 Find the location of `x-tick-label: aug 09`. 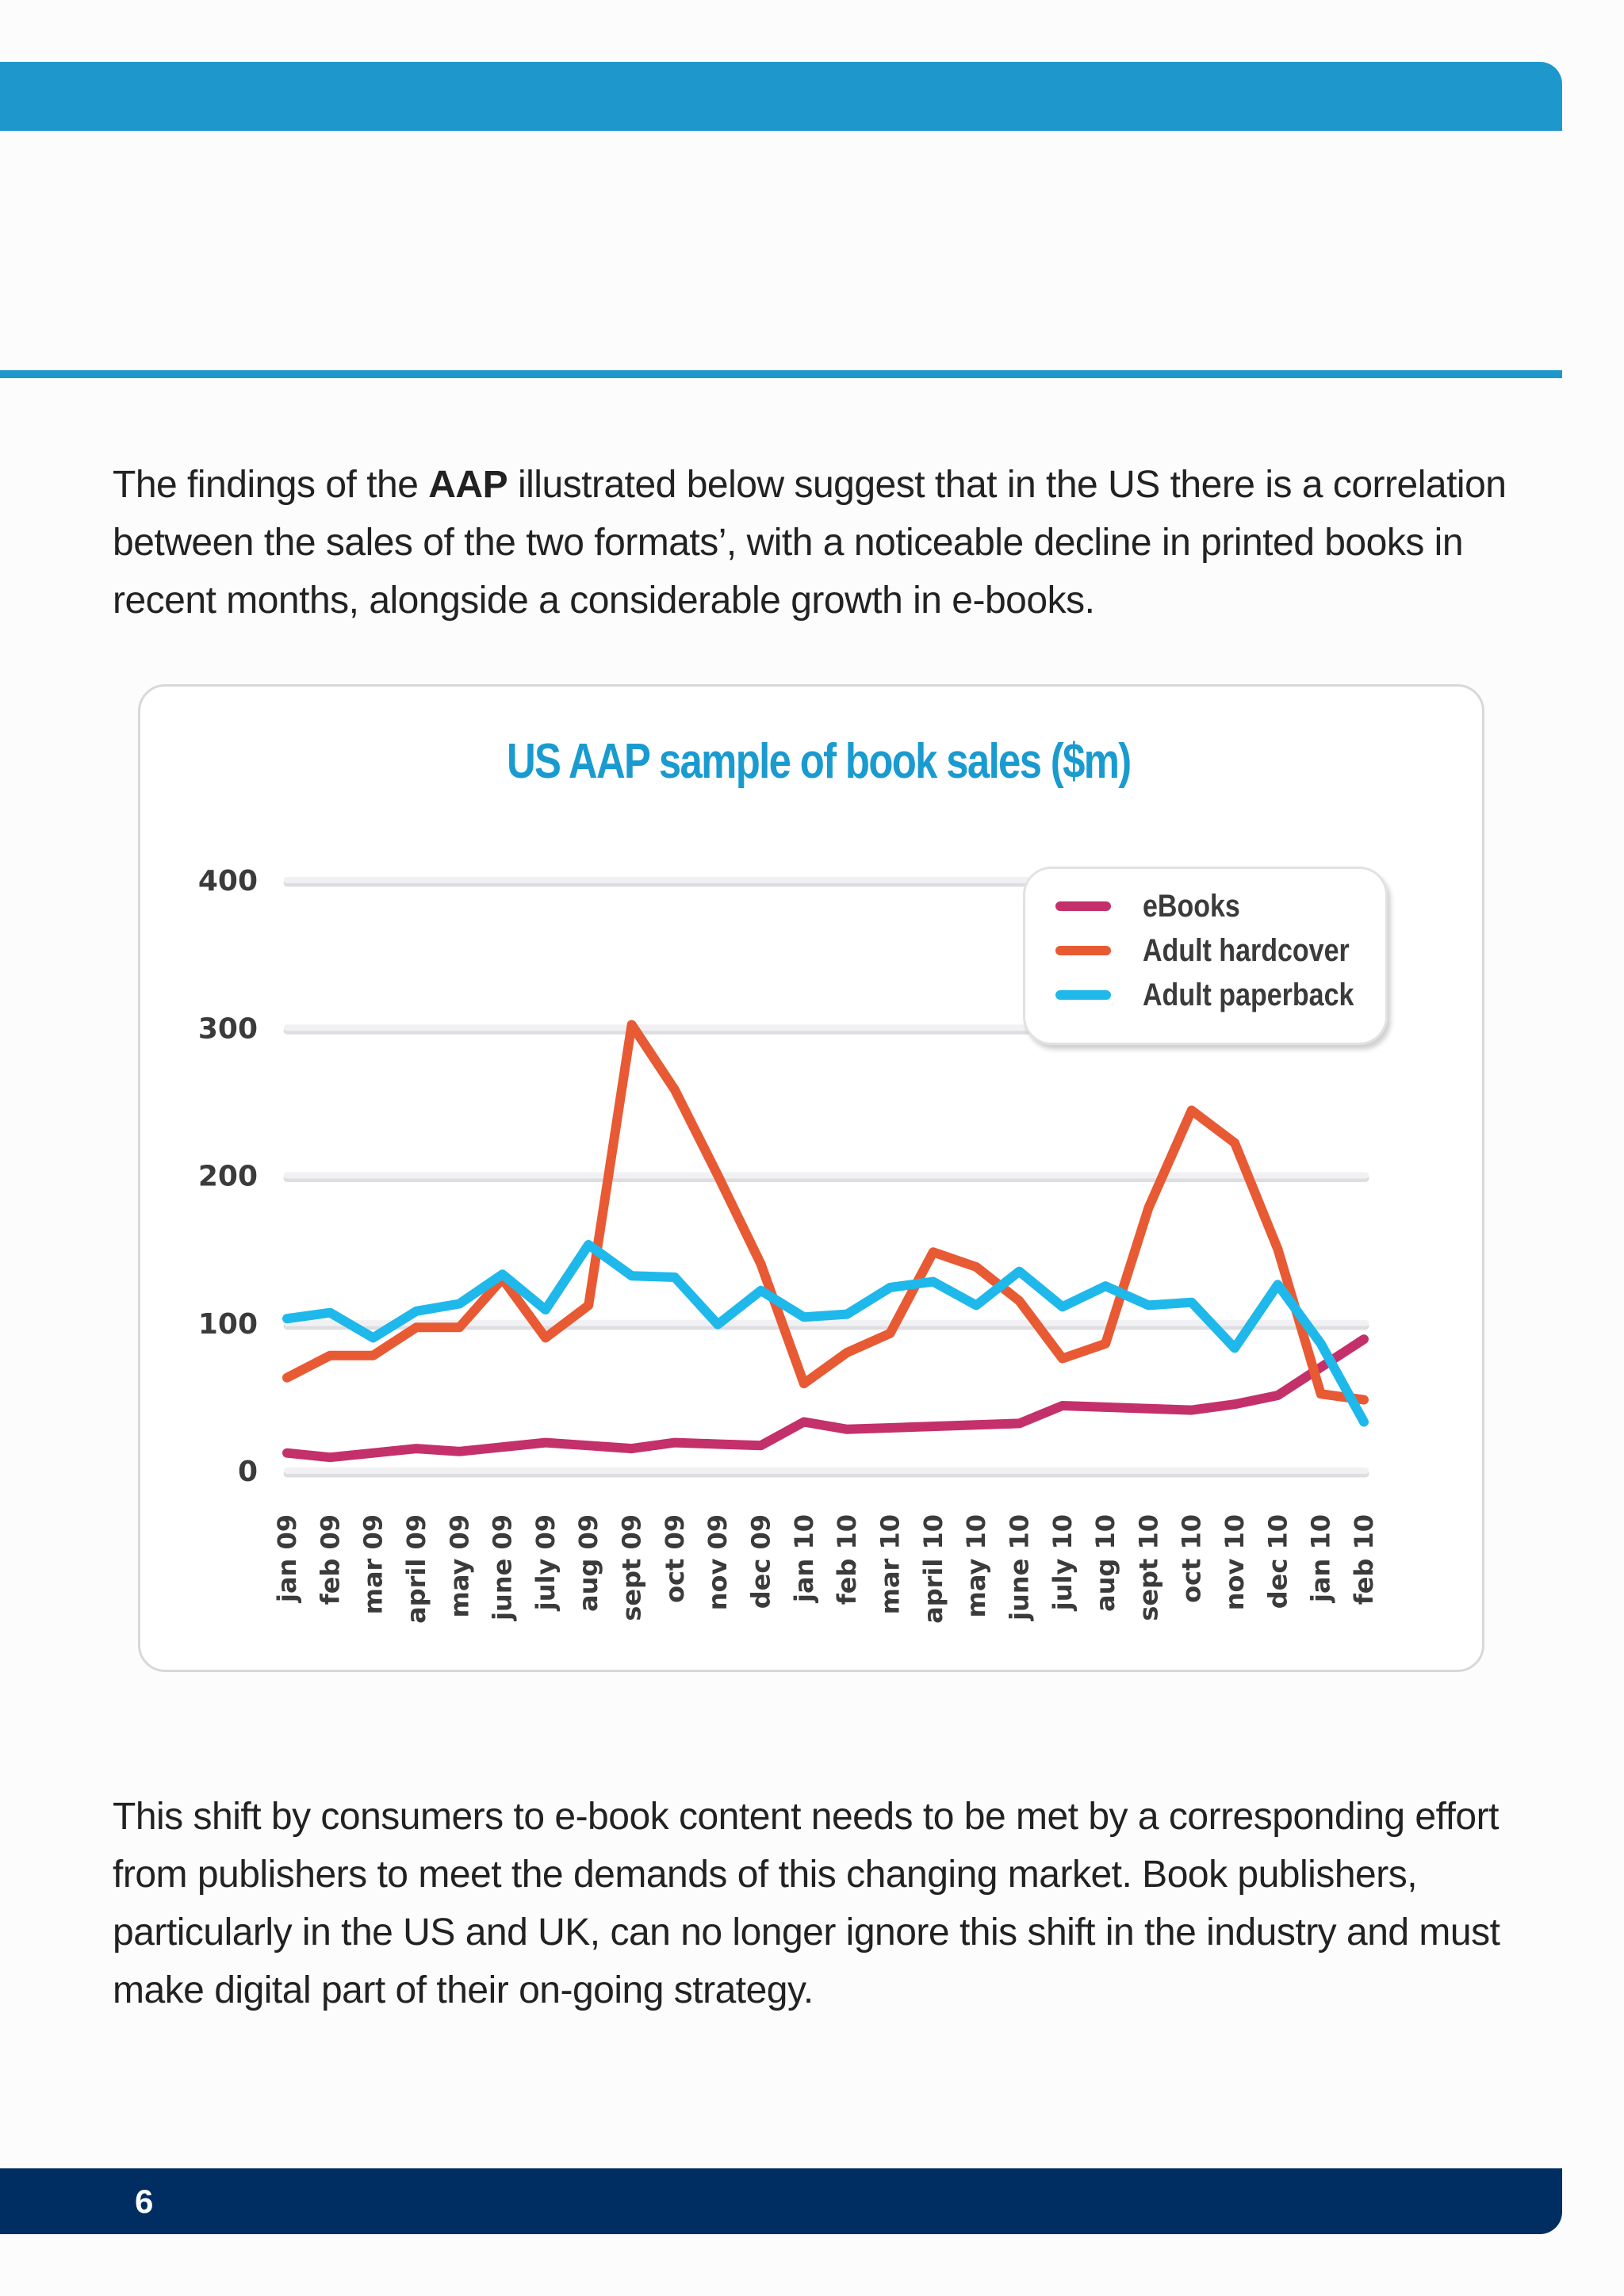

x-tick-label: aug 09 is located at coordinates (588, 1563).